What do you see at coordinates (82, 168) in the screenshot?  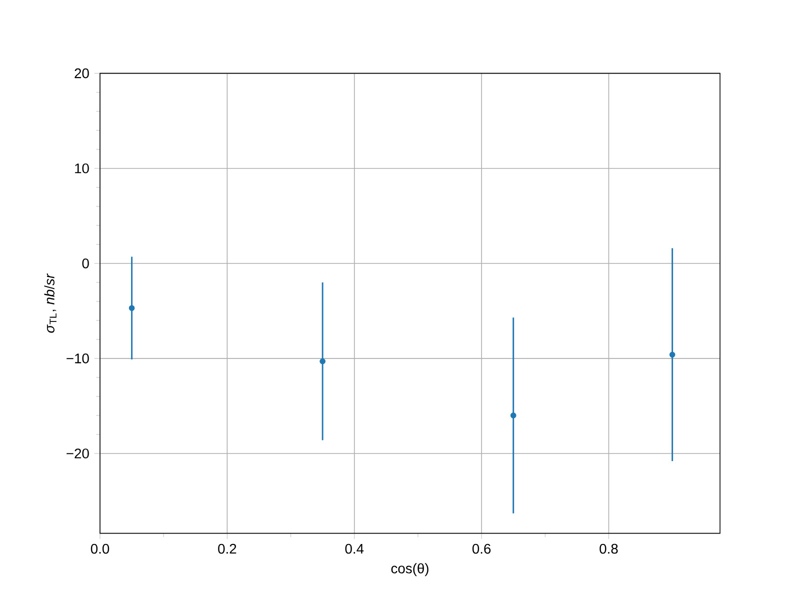 I see `y-tick-label: 10` at bounding box center [82, 168].